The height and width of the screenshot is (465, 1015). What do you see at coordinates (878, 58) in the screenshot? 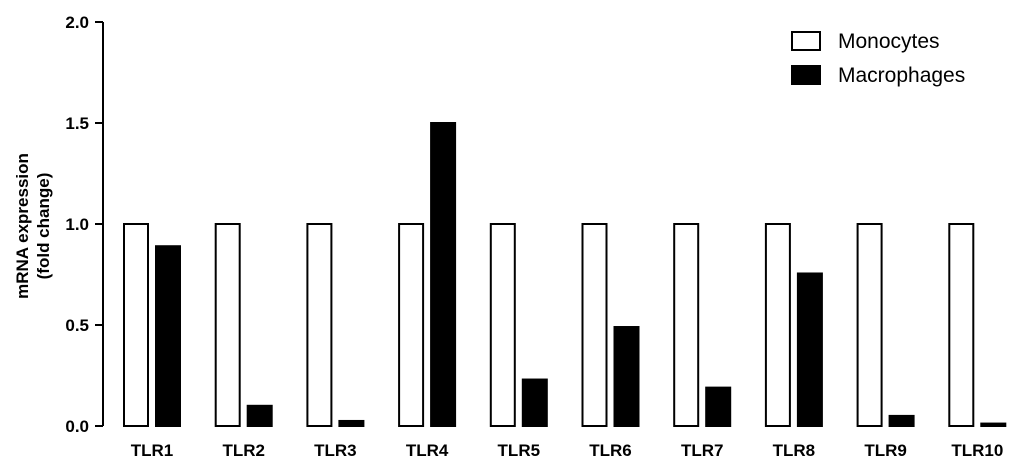
I see `legend: Monocytes Macrophages` at bounding box center [878, 58].